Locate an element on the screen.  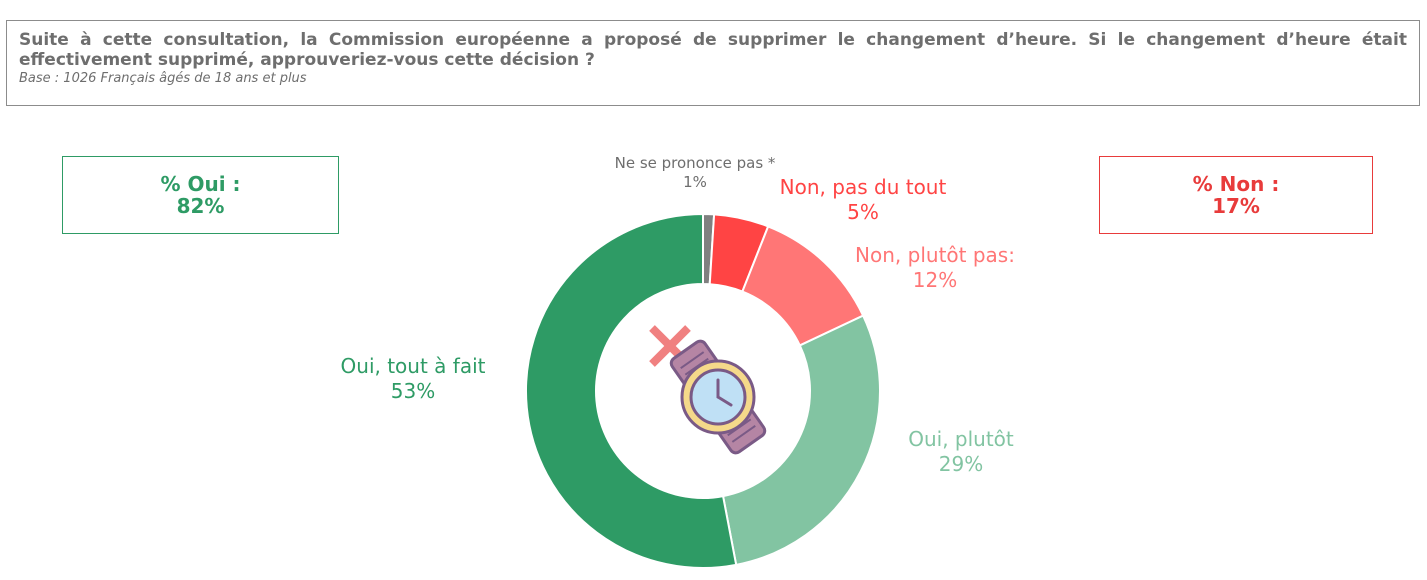
slice-name-non-pas-du-tout: Non, pas du tout is located at coordinates (863, 187).